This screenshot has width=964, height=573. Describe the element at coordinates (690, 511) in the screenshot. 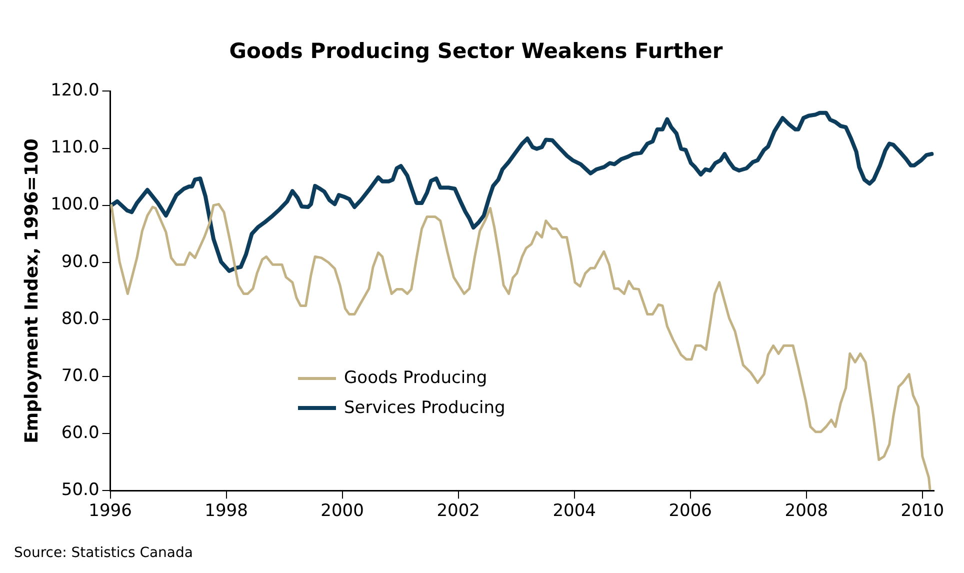

I see `x-tick-label: 2006` at that location.